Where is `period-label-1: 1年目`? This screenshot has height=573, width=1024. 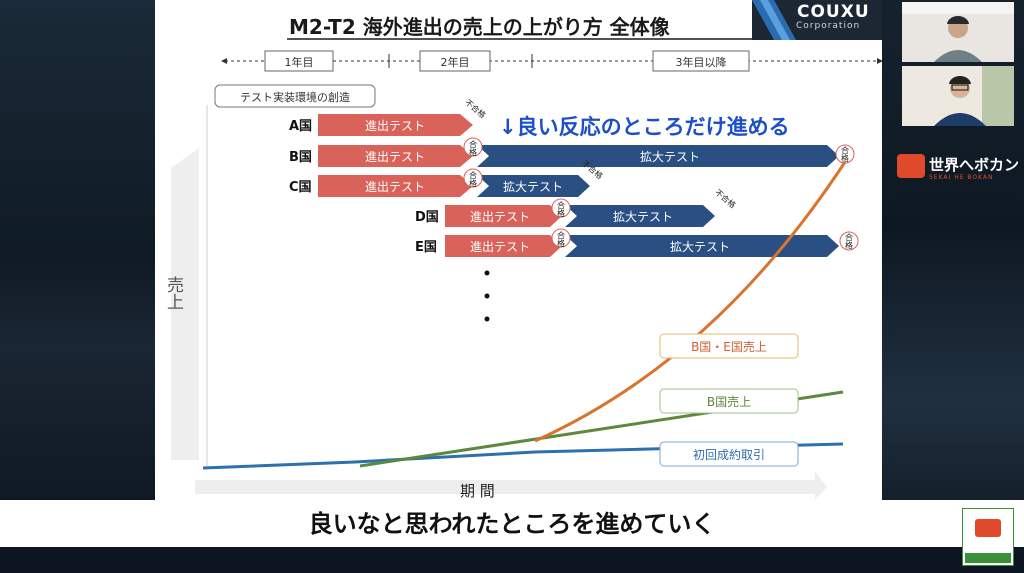 period-label-1: 1年目 is located at coordinates (299, 62).